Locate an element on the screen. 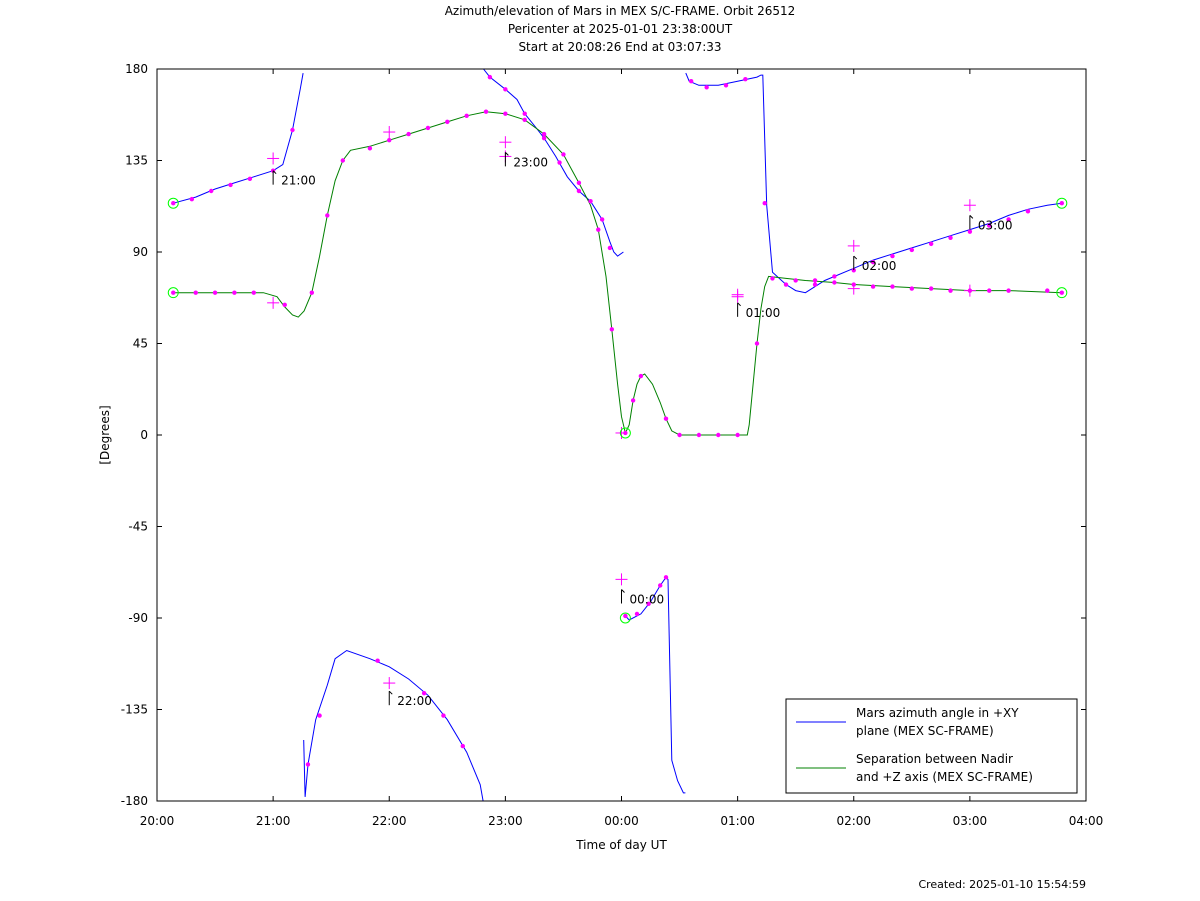  annotation-label: 03:00 is located at coordinates (995, 225).